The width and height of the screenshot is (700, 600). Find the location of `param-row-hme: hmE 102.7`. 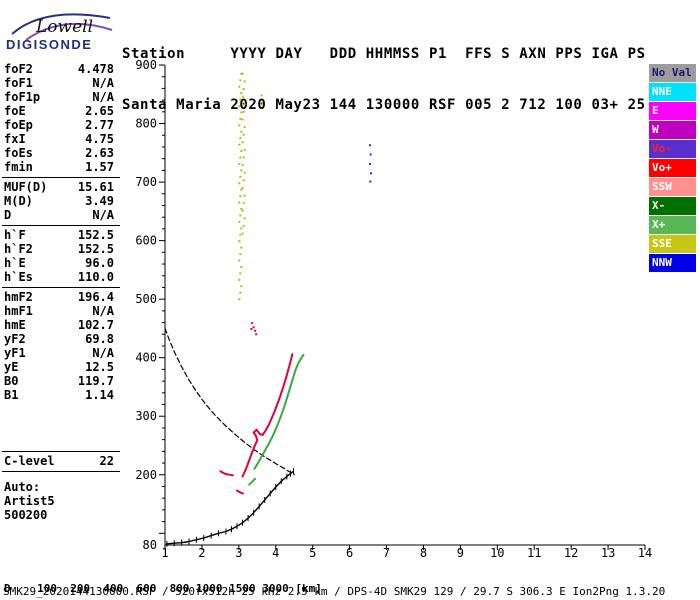

param-row-hme: hmE 102.7 is located at coordinates (61, 325).